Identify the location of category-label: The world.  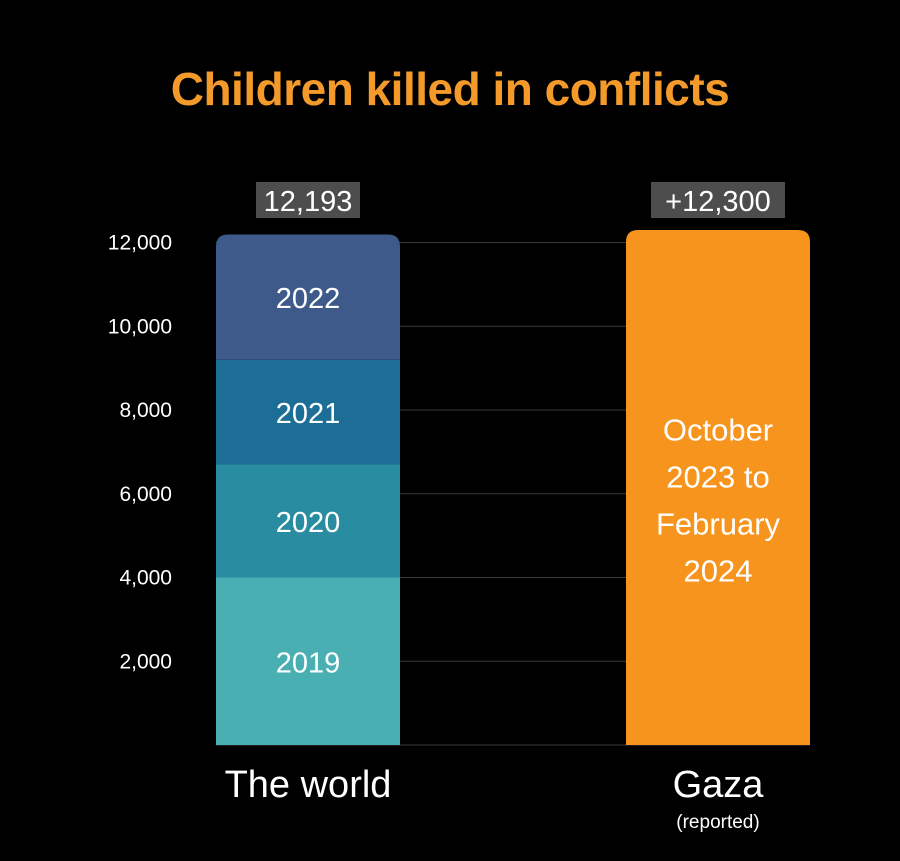
(308, 785).